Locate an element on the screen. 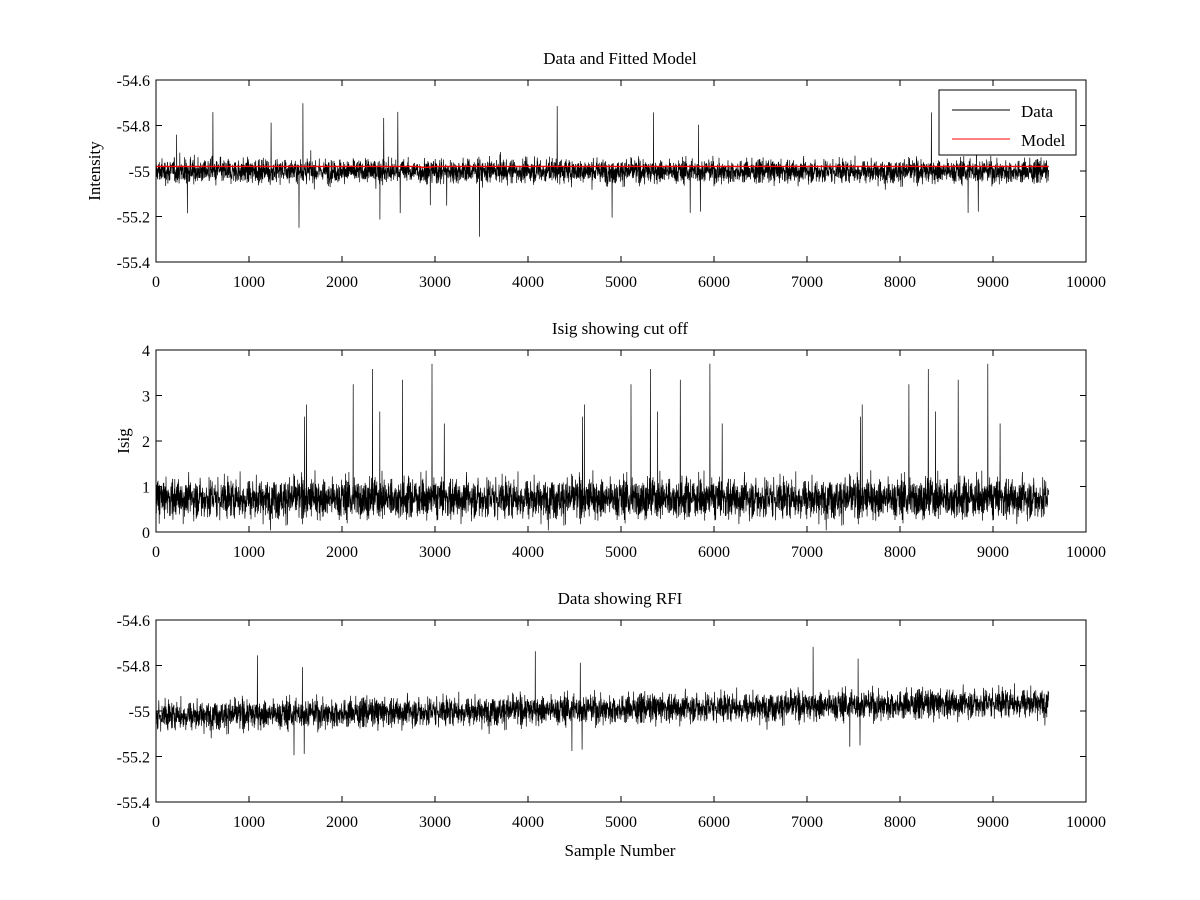 The height and width of the screenshot is (900, 1200). chart-title: Data and Fitted Model is located at coordinates (620, 58).